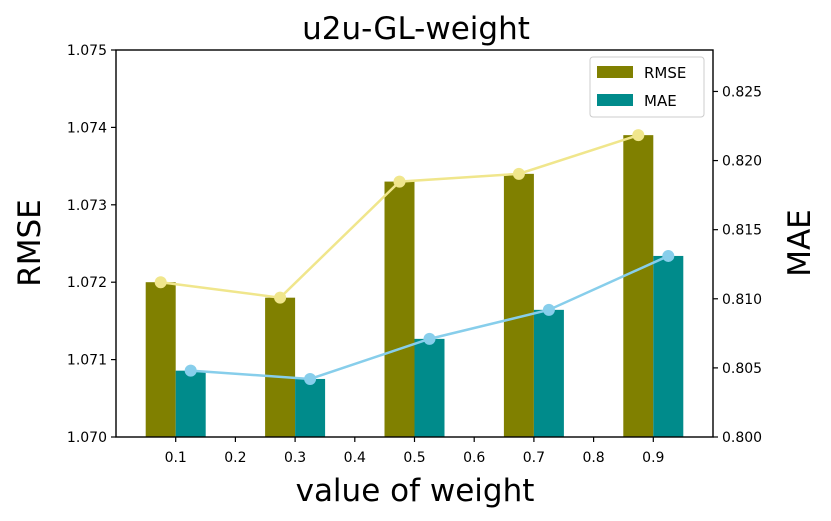 The height and width of the screenshot is (521, 831). Describe the element at coordinates (355, 458) in the screenshot. I see `x-tick-label-4: 0.4` at that location.